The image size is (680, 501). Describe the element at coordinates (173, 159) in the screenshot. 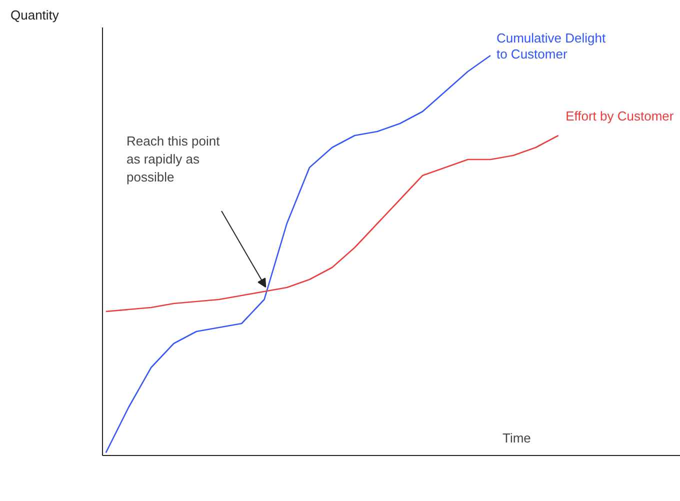

I see `annotation: Reach this point as rapidly as possible` at that location.